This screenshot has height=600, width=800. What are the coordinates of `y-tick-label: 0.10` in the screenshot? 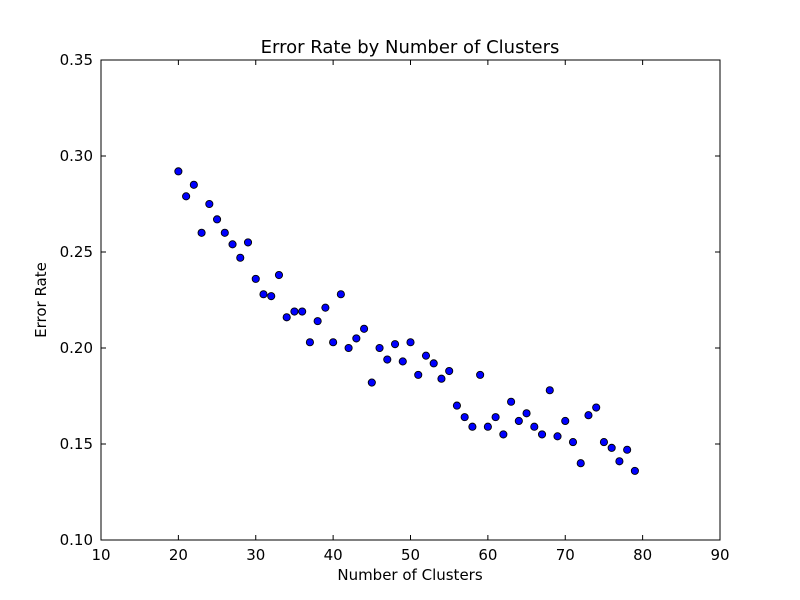 It's located at (76, 540).